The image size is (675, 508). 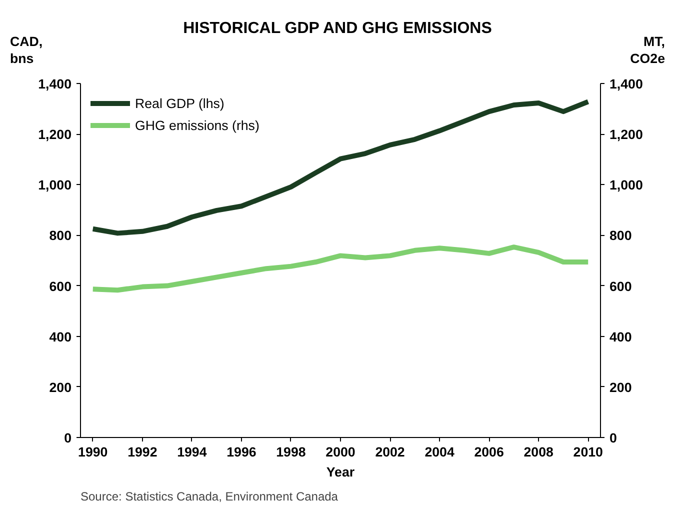 I want to click on y-tick-label: 200, so click(x=60, y=387).